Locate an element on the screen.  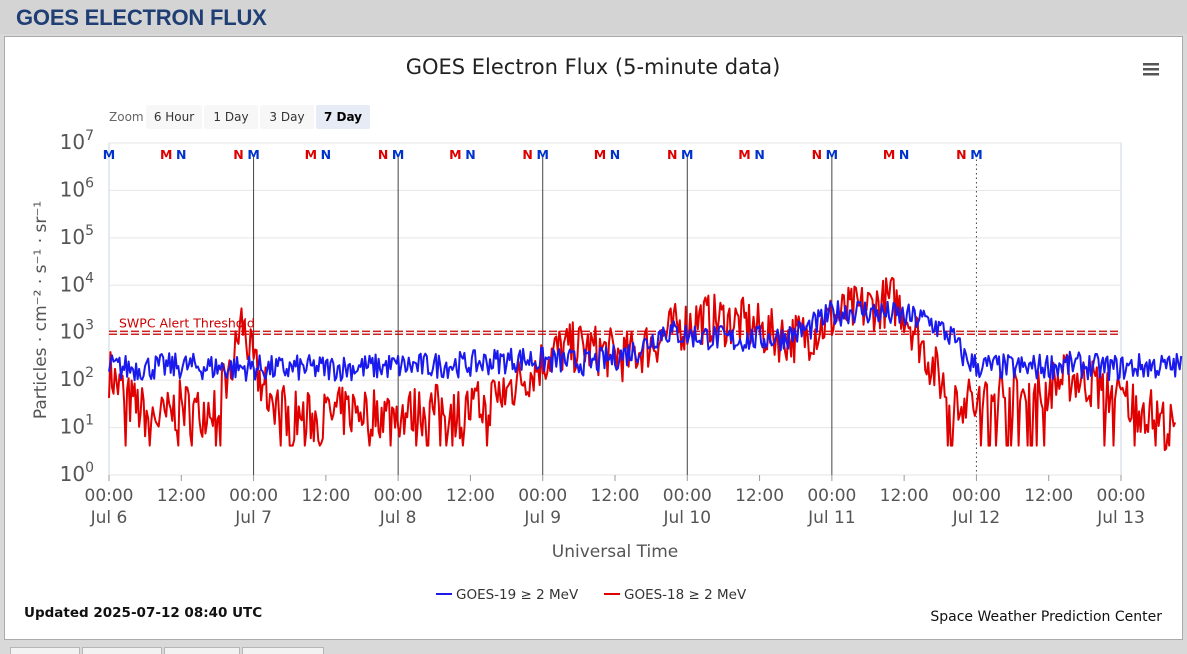
legend-label: GOES-18 ≥ 2 MeV is located at coordinates (685, 595).